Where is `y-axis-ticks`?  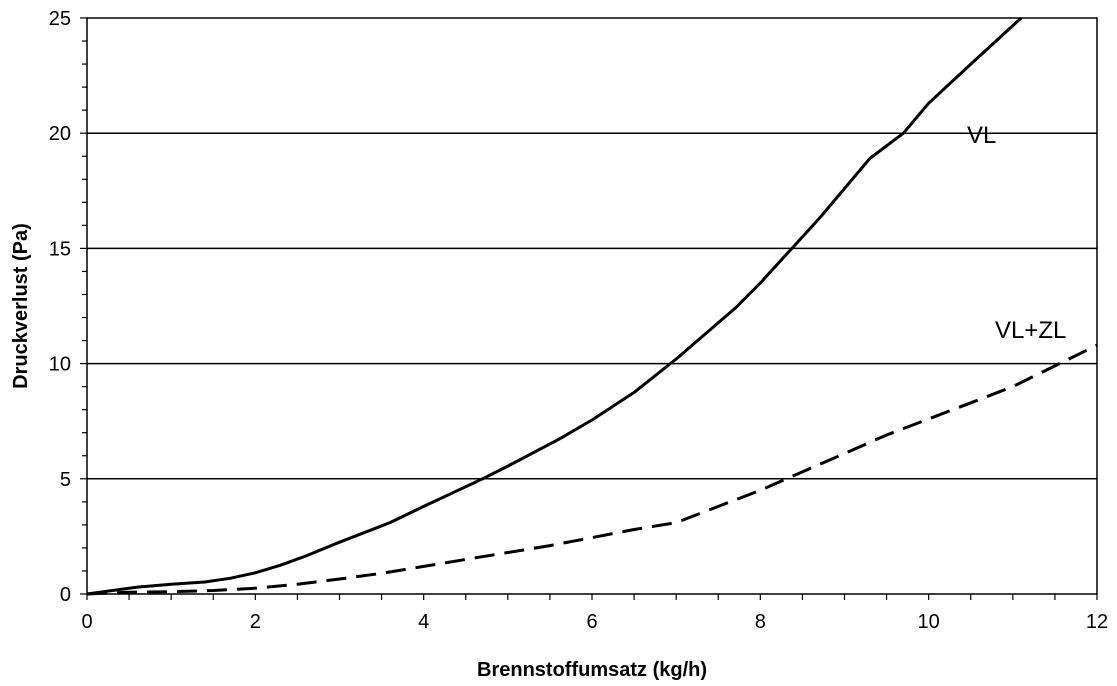 y-axis-ticks is located at coordinates (83, 306).